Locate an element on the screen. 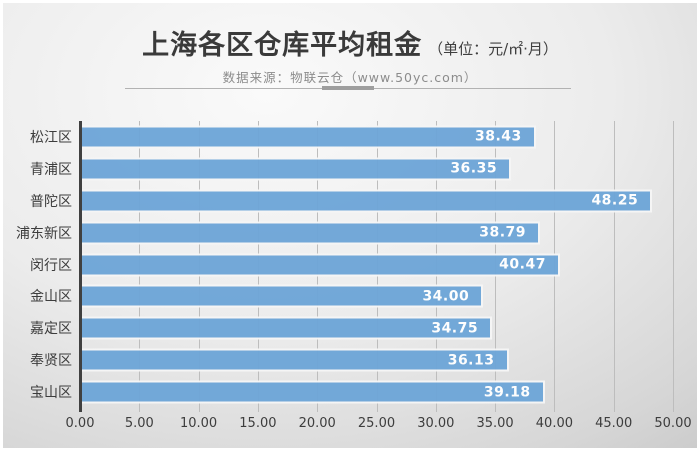 The width and height of the screenshot is (700, 451). bar-row: 34.75 is located at coordinates (376, 328).